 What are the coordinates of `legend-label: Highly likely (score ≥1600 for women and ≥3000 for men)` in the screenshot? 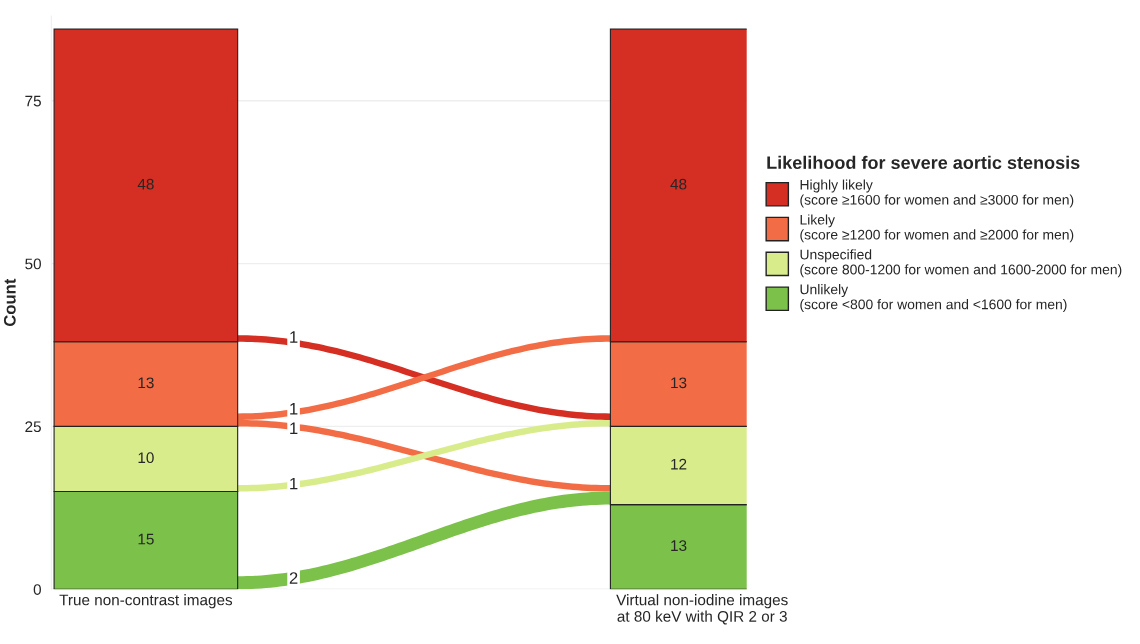 It's located at (937, 193).